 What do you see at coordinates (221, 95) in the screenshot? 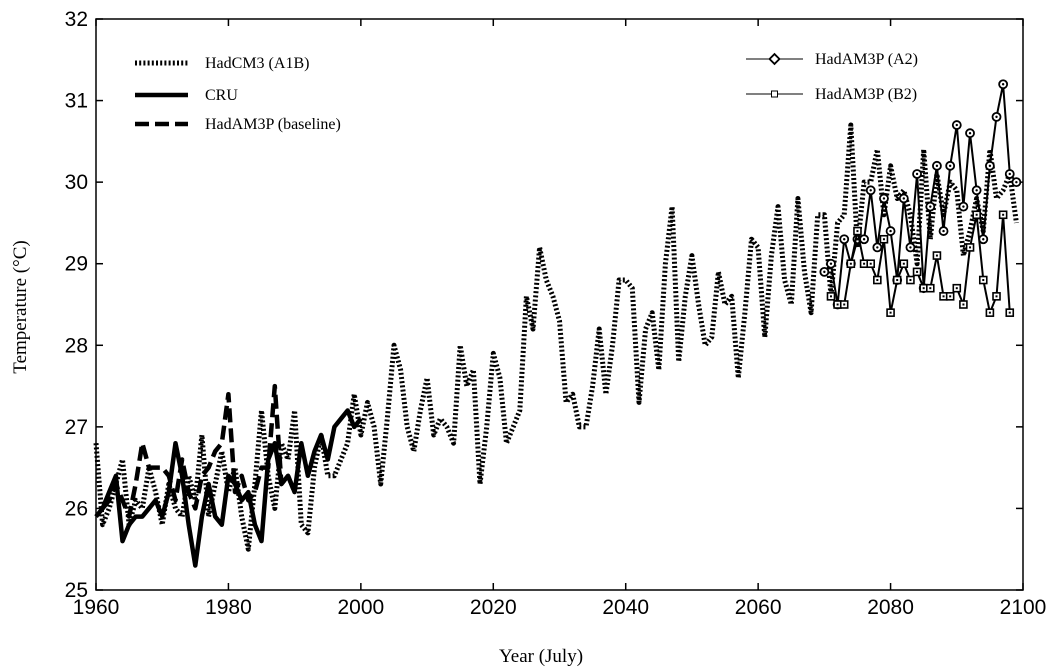
I see `legend-label: CRU` at bounding box center [221, 95].